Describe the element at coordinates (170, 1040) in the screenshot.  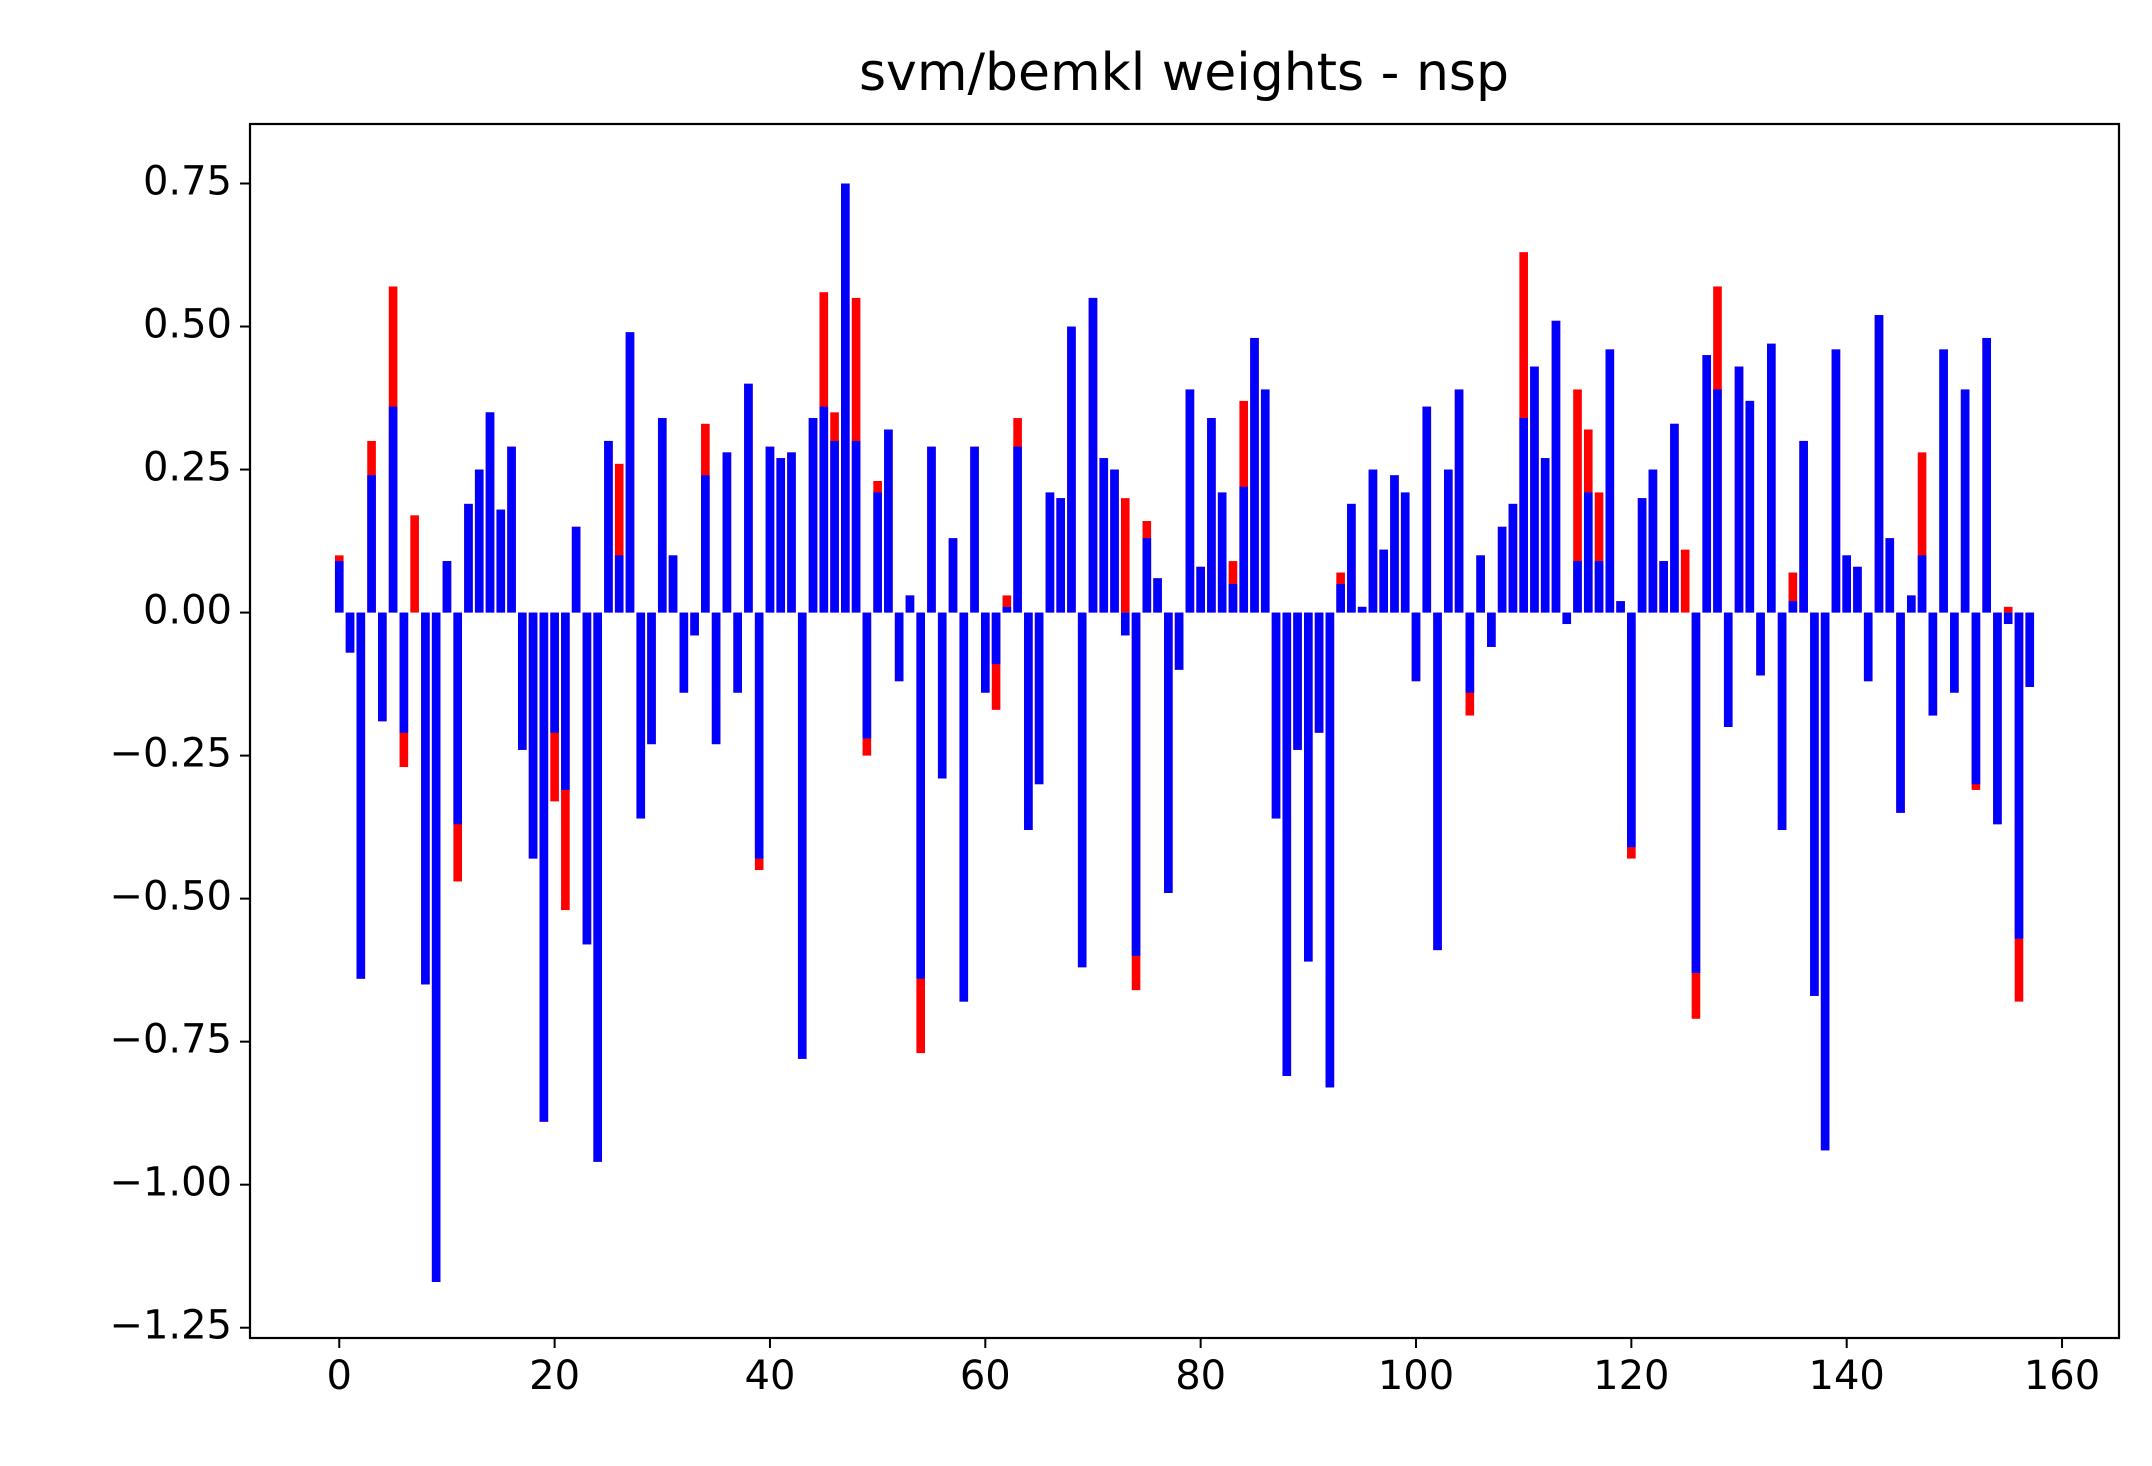
I see `y-tick-label: −0.75` at that location.